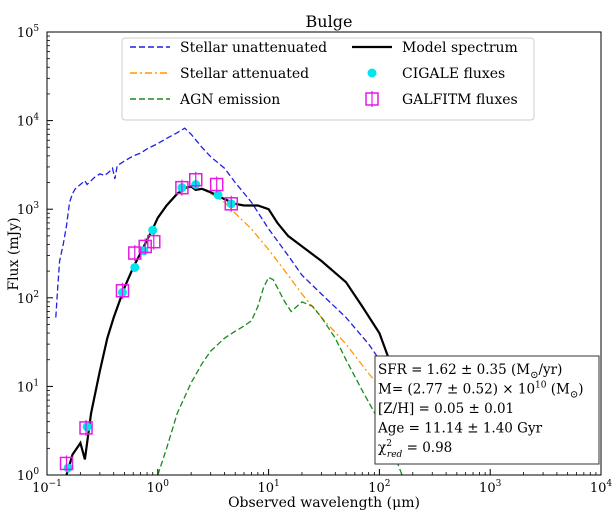 The image size is (613, 512). What do you see at coordinates (28, 209) in the screenshot?
I see `y-tick-label: 103` at bounding box center [28, 209].